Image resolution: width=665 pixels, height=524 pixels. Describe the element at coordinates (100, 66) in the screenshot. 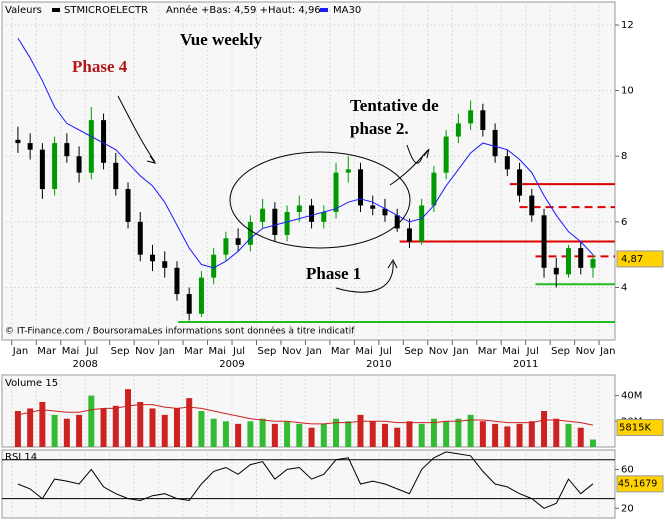

I see `annotation: Phase 4` at that location.